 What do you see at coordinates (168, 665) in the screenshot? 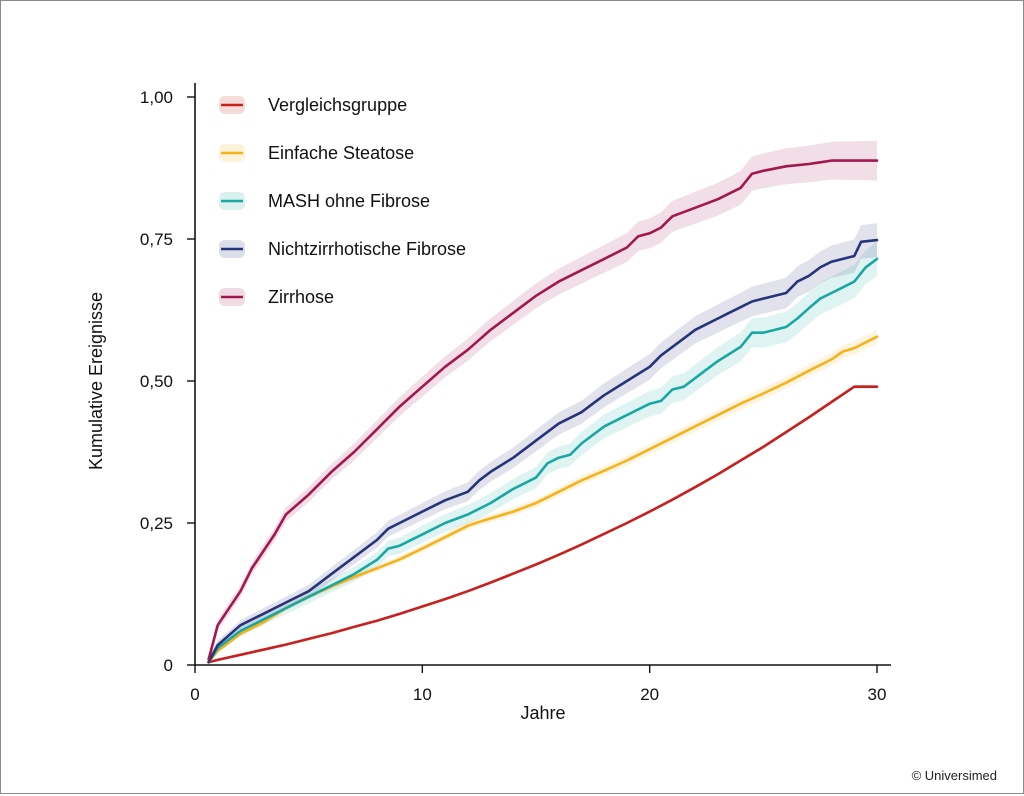
I see `y-tick-label-0: 0` at bounding box center [168, 665].